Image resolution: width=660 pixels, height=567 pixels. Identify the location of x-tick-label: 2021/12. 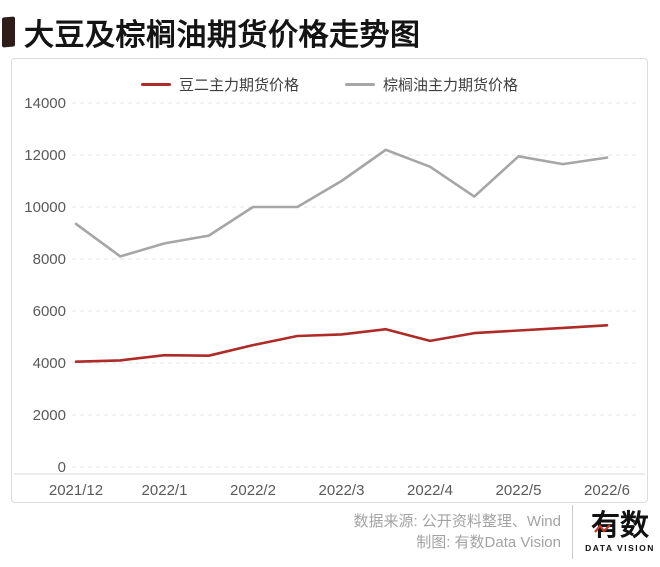
(76, 490).